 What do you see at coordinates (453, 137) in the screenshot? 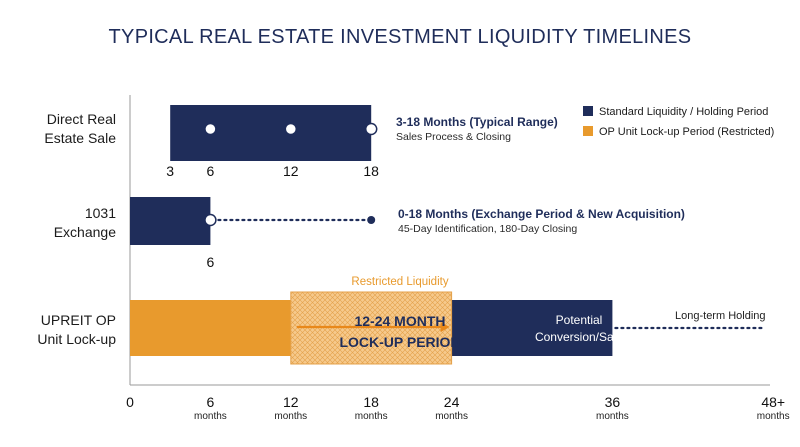
I see `annotation-direct-sale-sub: Sales Process & Closing` at bounding box center [453, 137].